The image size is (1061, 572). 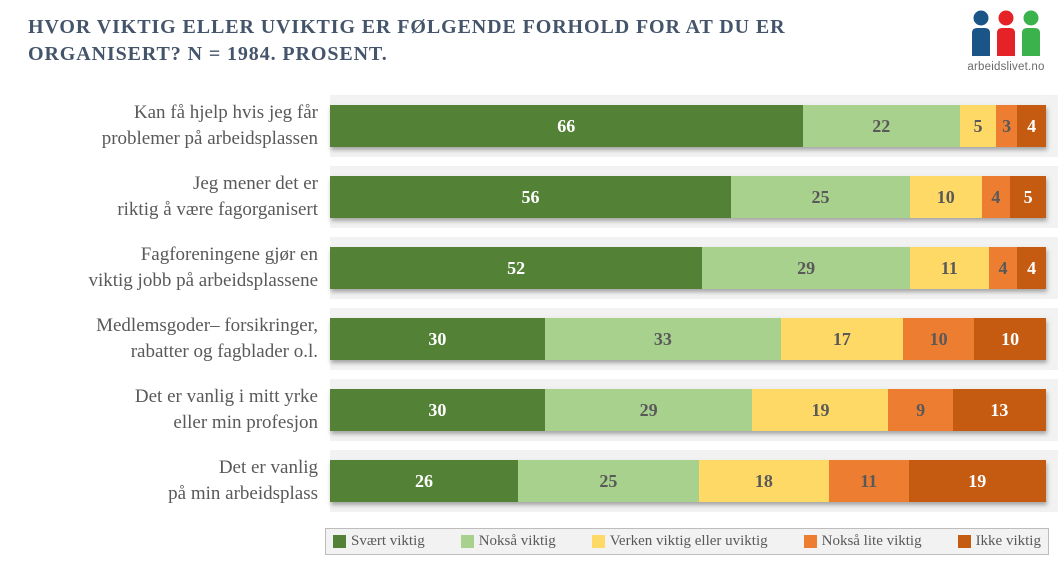 I want to click on category-label-line: eller min profesjon, so click(x=245, y=422).